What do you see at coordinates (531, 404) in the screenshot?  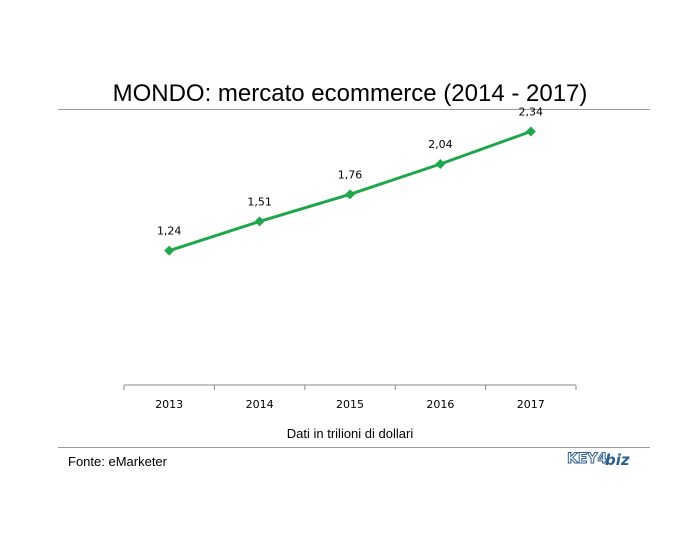 I see `x-tick-label-2017: 2017` at bounding box center [531, 404].